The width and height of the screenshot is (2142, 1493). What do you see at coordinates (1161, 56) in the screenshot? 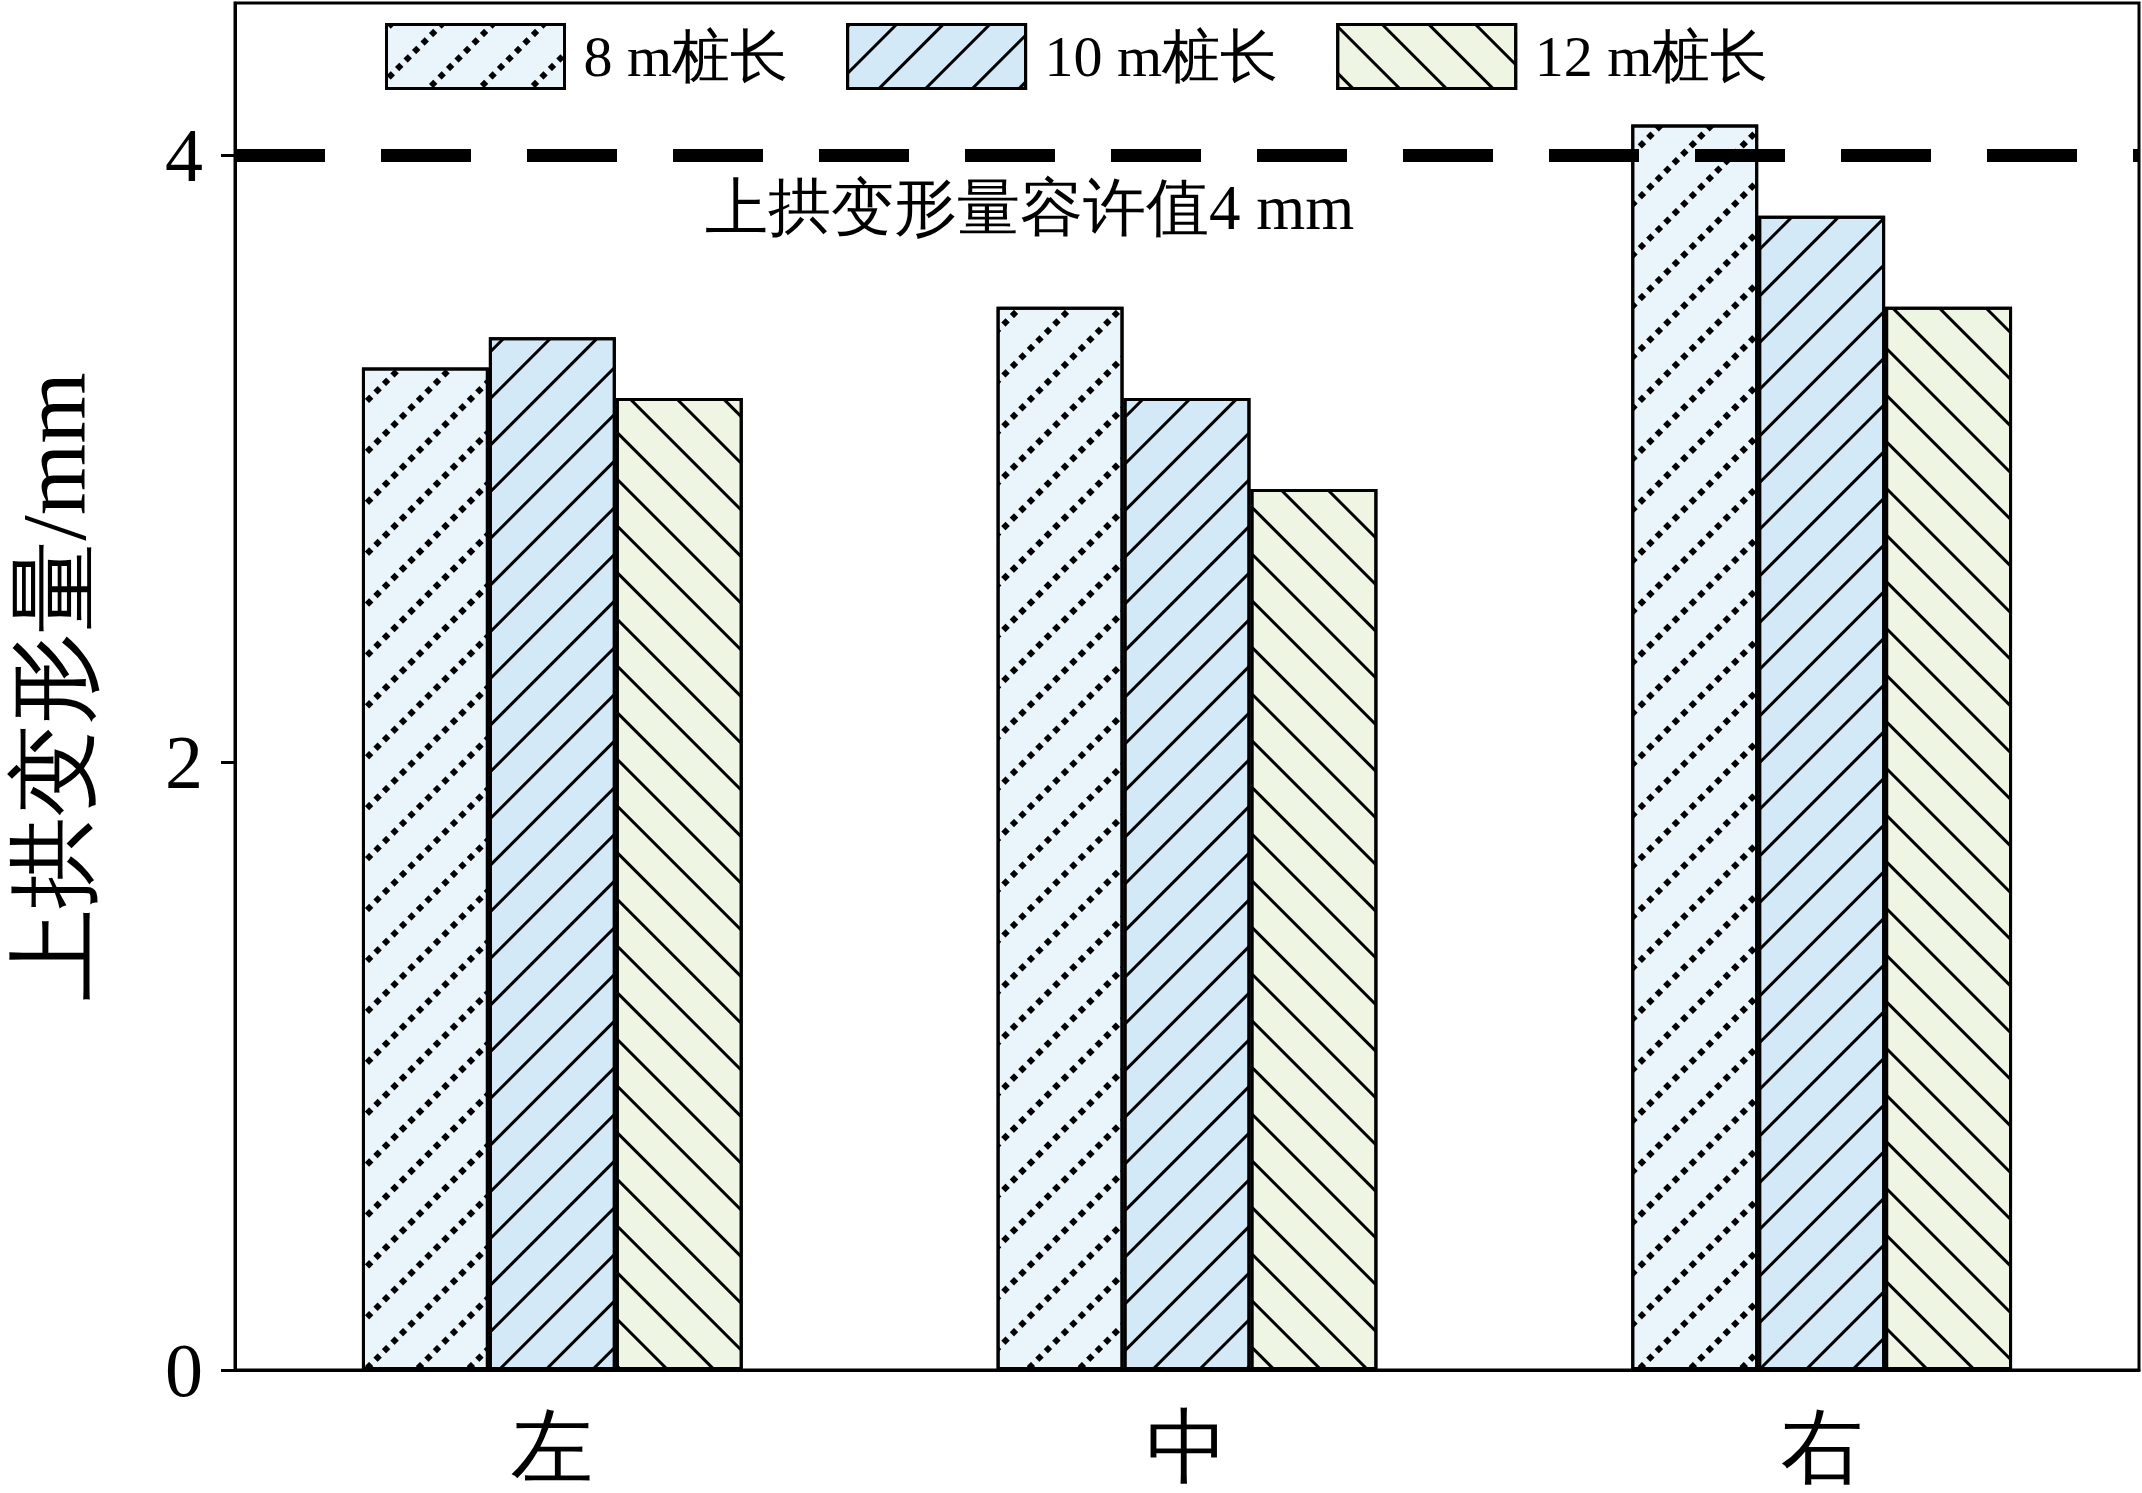
I see `legend-label: 10 m桩长` at bounding box center [1161, 56].